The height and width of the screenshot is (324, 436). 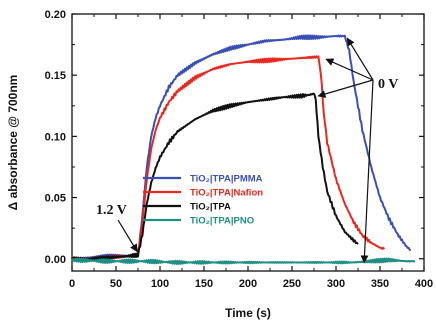 I want to click on x-tick-label: 100, so click(x=160, y=284).